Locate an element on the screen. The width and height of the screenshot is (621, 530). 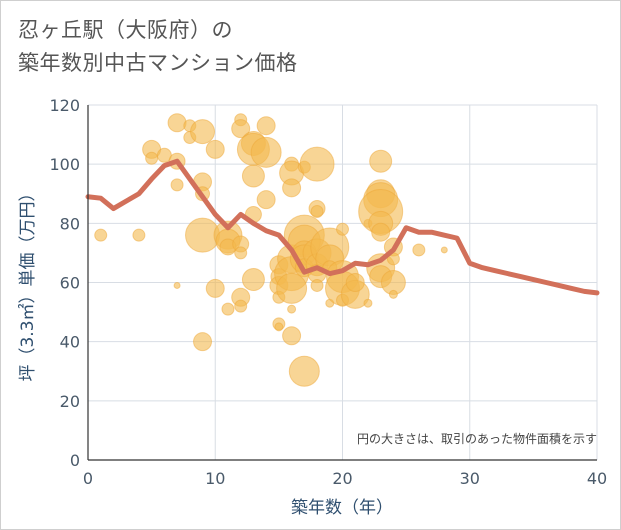
x-axis-label: 築年数（年） is located at coordinates (342, 508).